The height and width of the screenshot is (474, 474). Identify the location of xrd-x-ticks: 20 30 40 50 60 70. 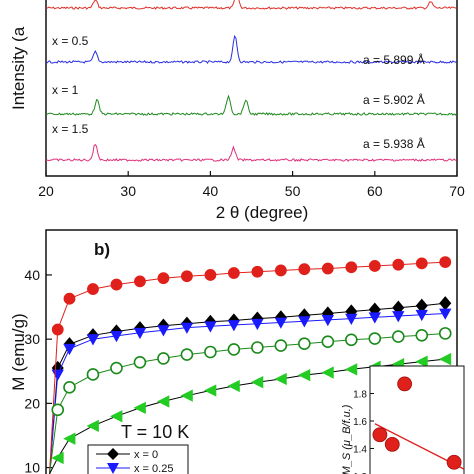
(251, 185).